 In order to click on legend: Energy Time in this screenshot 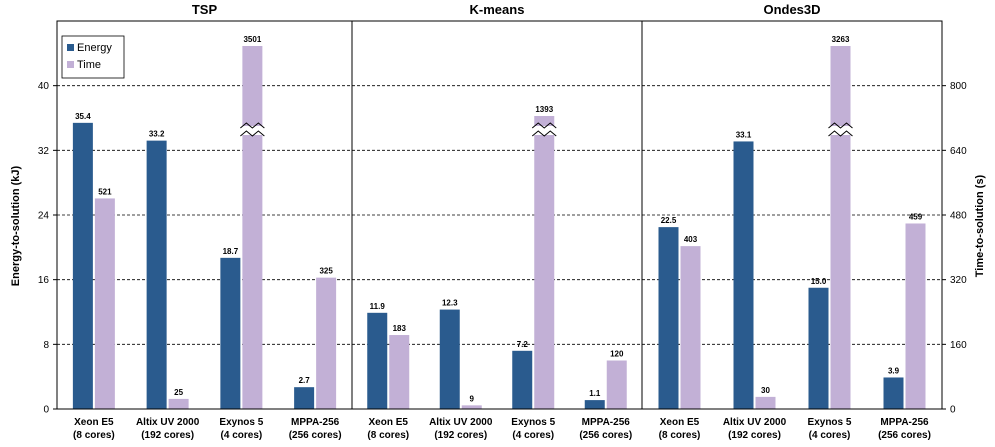, I will do `click(93, 57)`.